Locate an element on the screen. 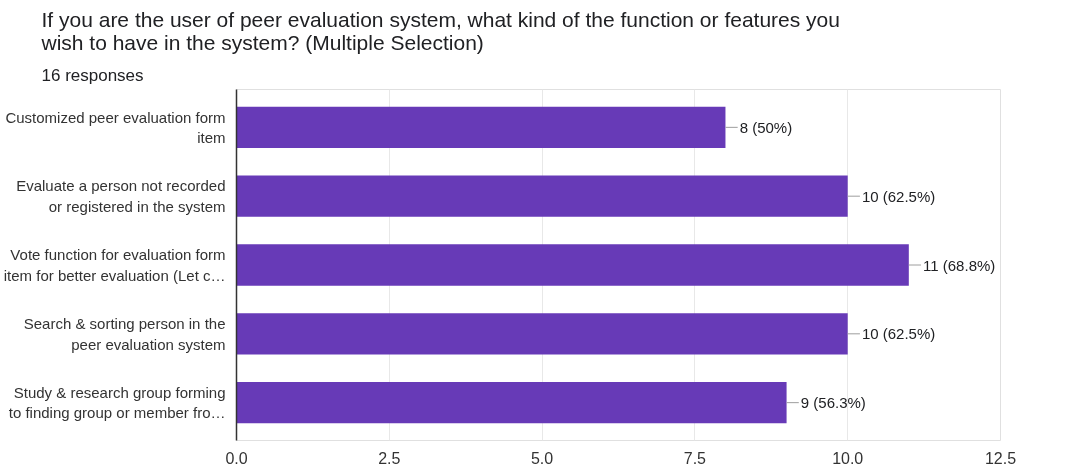 This screenshot has height=471, width=1077. x-tick-label: 5.0 is located at coordinates (542, 458).